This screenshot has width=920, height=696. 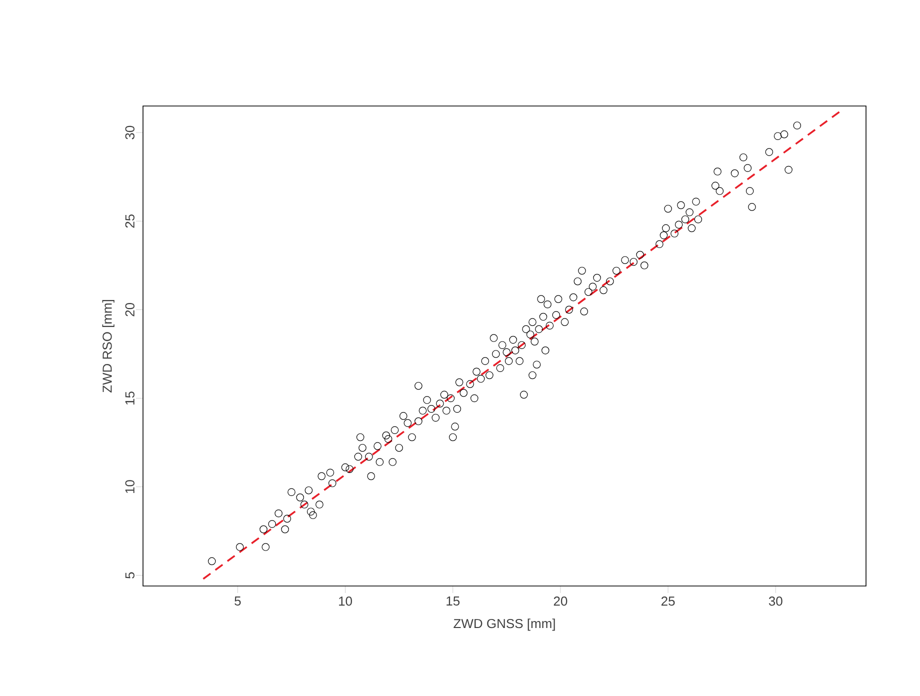 What do you see at coordinates (108, 346) in the screenshot?
I see `y-axis-title: ZWD RSO [mm]` at bounding box center [108, 346].